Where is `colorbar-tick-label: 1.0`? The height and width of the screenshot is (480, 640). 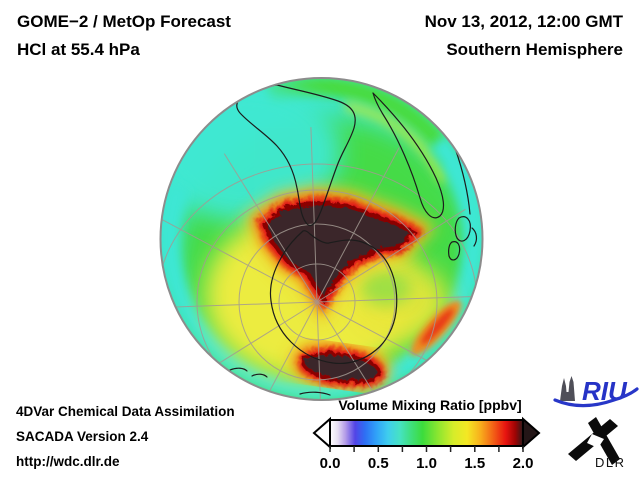
colorbar-tick-label: 1.0 is located at coordinates (426, 463).